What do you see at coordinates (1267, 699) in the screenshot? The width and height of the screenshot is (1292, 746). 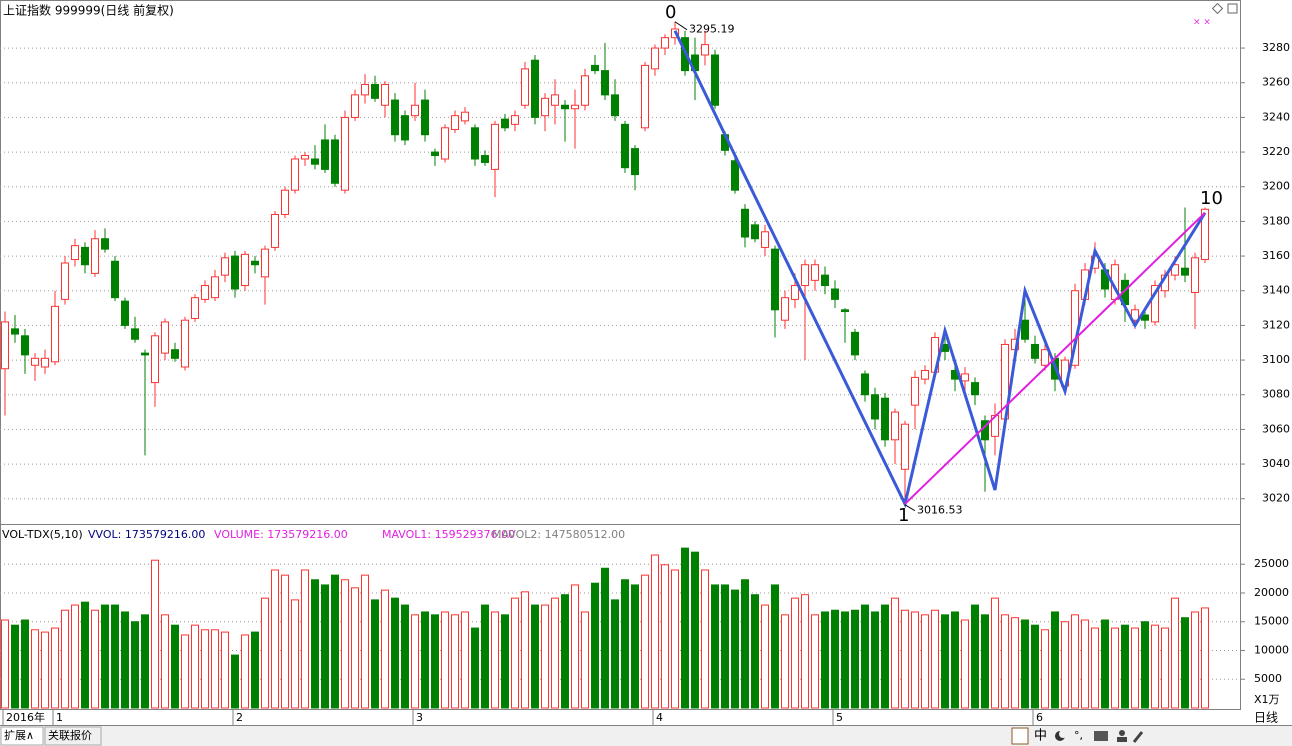 I see `volume-unit: X1万` at bounding box center [1267, 699].